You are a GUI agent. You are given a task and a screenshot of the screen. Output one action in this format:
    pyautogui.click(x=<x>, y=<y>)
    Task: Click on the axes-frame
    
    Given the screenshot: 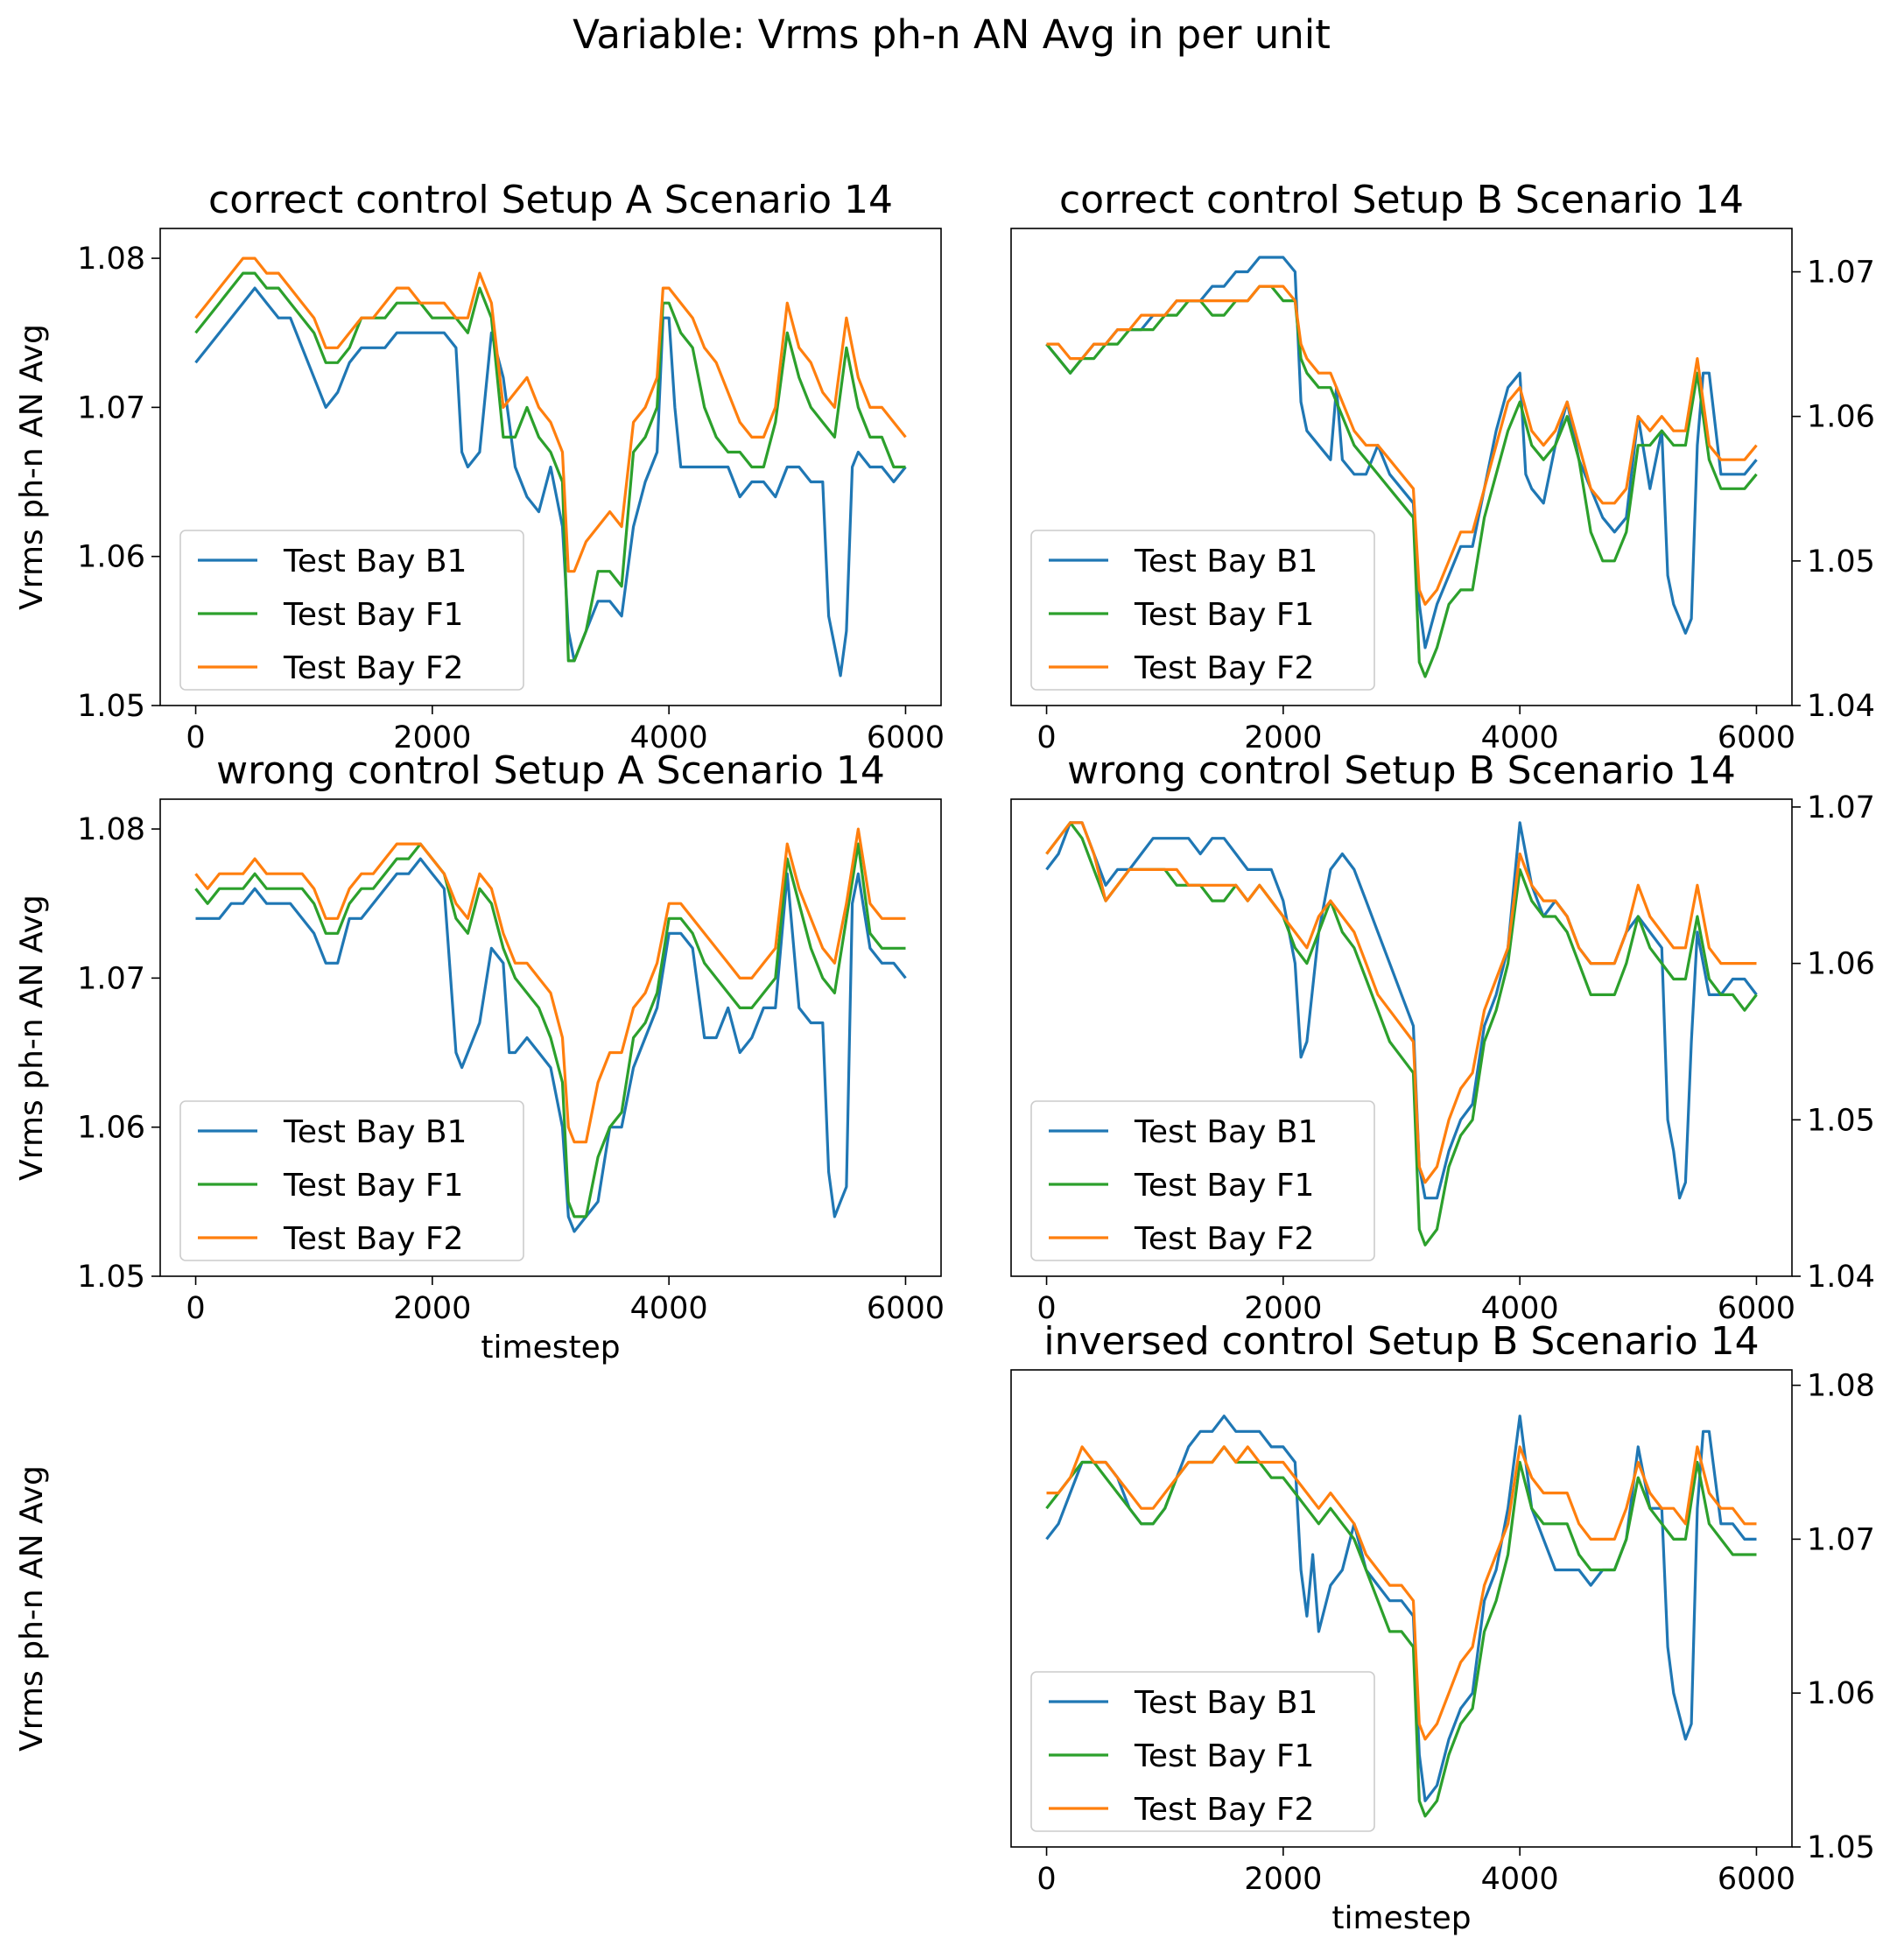 What is the action you would take?
    pyautogui.click(x=1401, y=1608)
    